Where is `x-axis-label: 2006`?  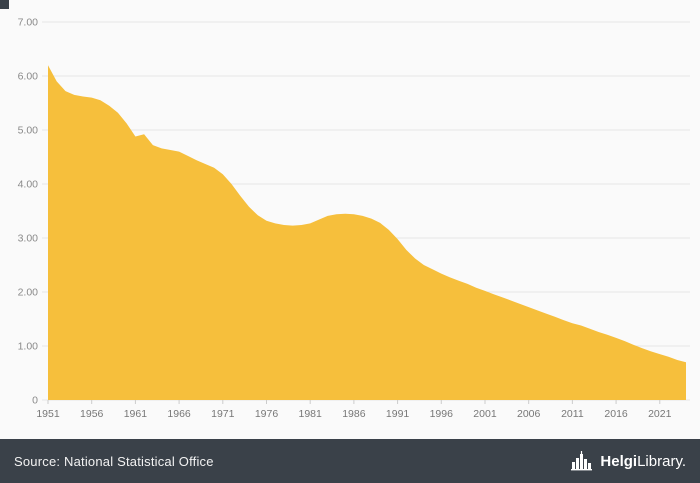 x-axis-label: 2006 is located at coordinates (529, 414).